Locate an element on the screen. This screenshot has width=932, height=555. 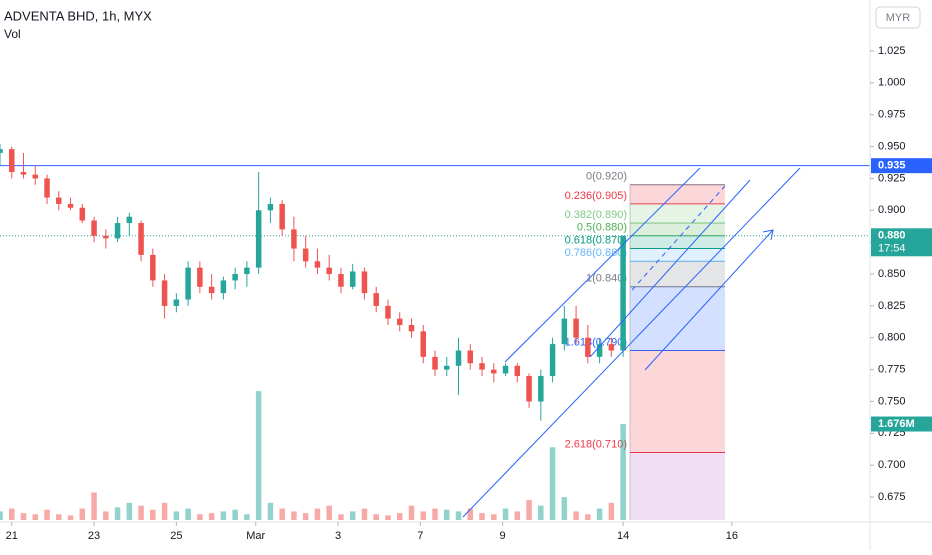
y-tick-label: 0.850 is located at coordinates (892, 274).